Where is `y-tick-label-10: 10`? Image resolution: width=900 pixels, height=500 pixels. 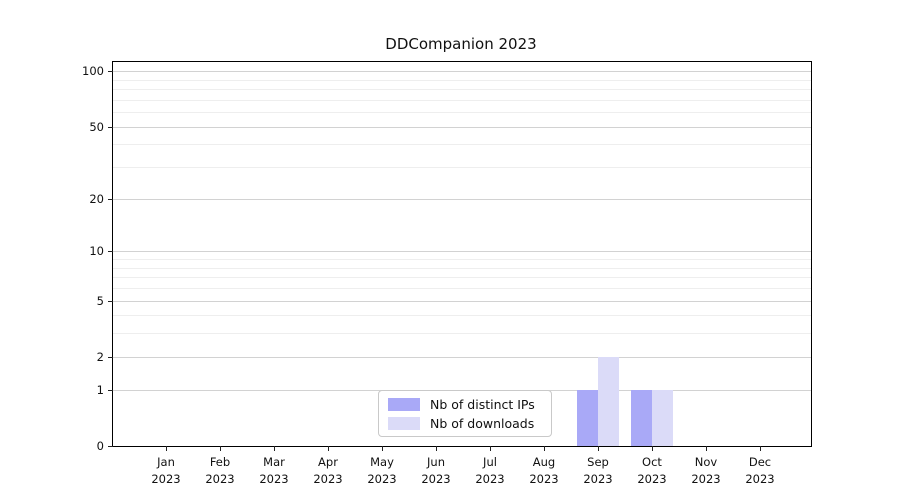
y-tick-label-10: 10 is located at coordinates (96, 251).